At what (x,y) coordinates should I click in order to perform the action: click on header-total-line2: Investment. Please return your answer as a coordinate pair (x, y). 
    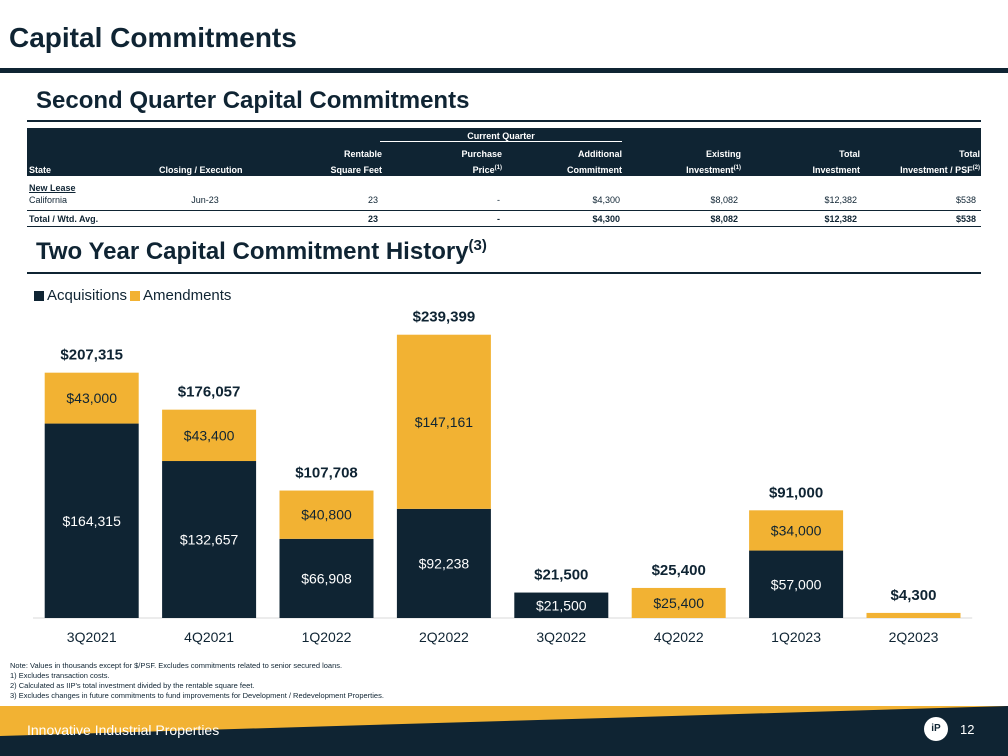
    Looking at the image, I should click on (836, 170).